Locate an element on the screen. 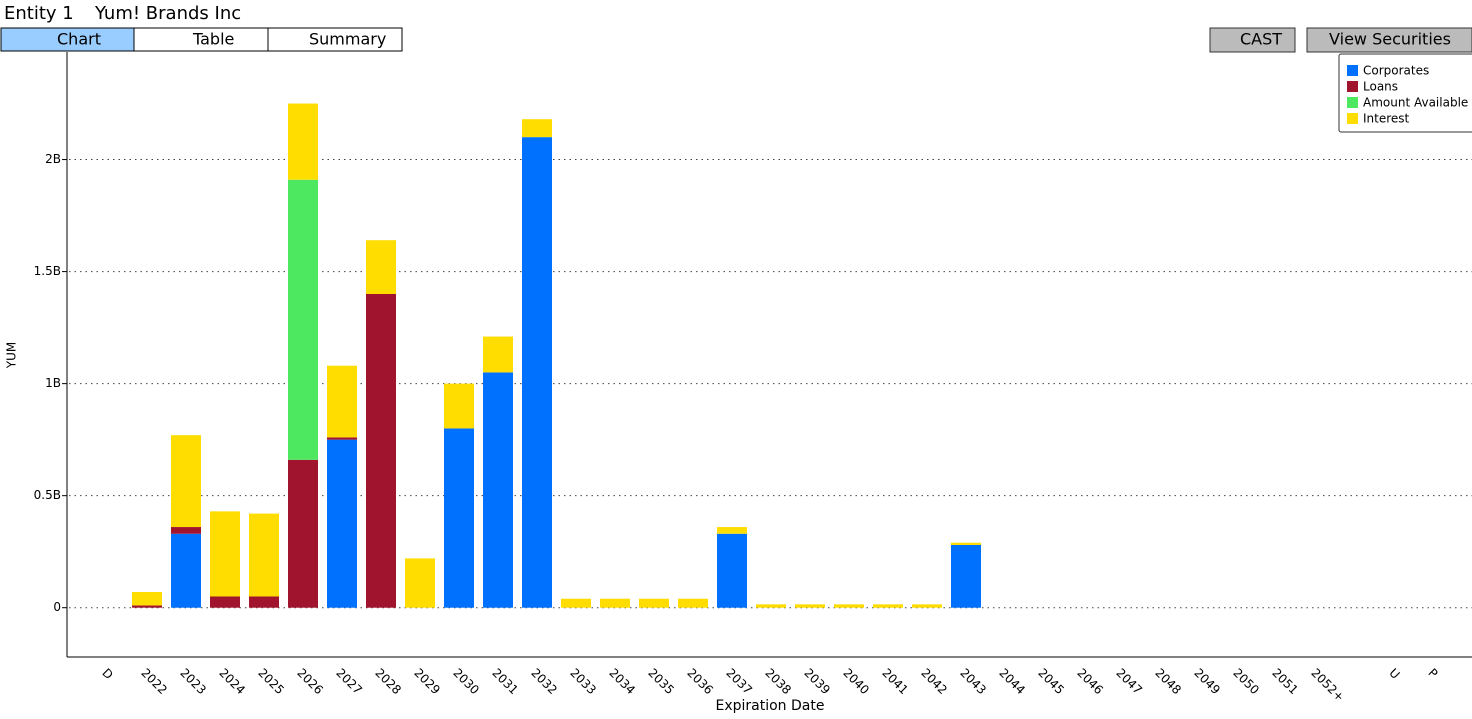 The height and width of the screenshot is (719, 1472). x-tick-label: 2031 is located at coordinates (504, 681).